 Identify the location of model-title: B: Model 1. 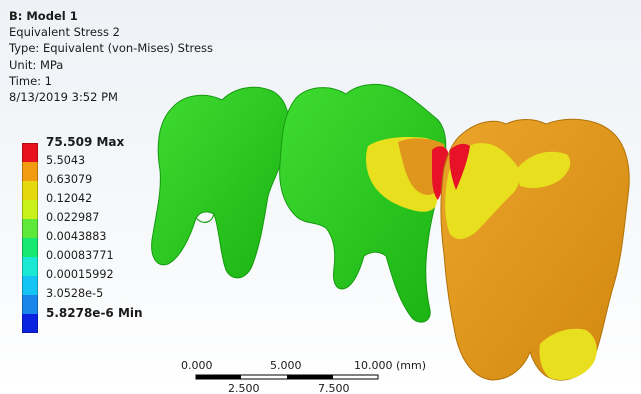
(43, 16).